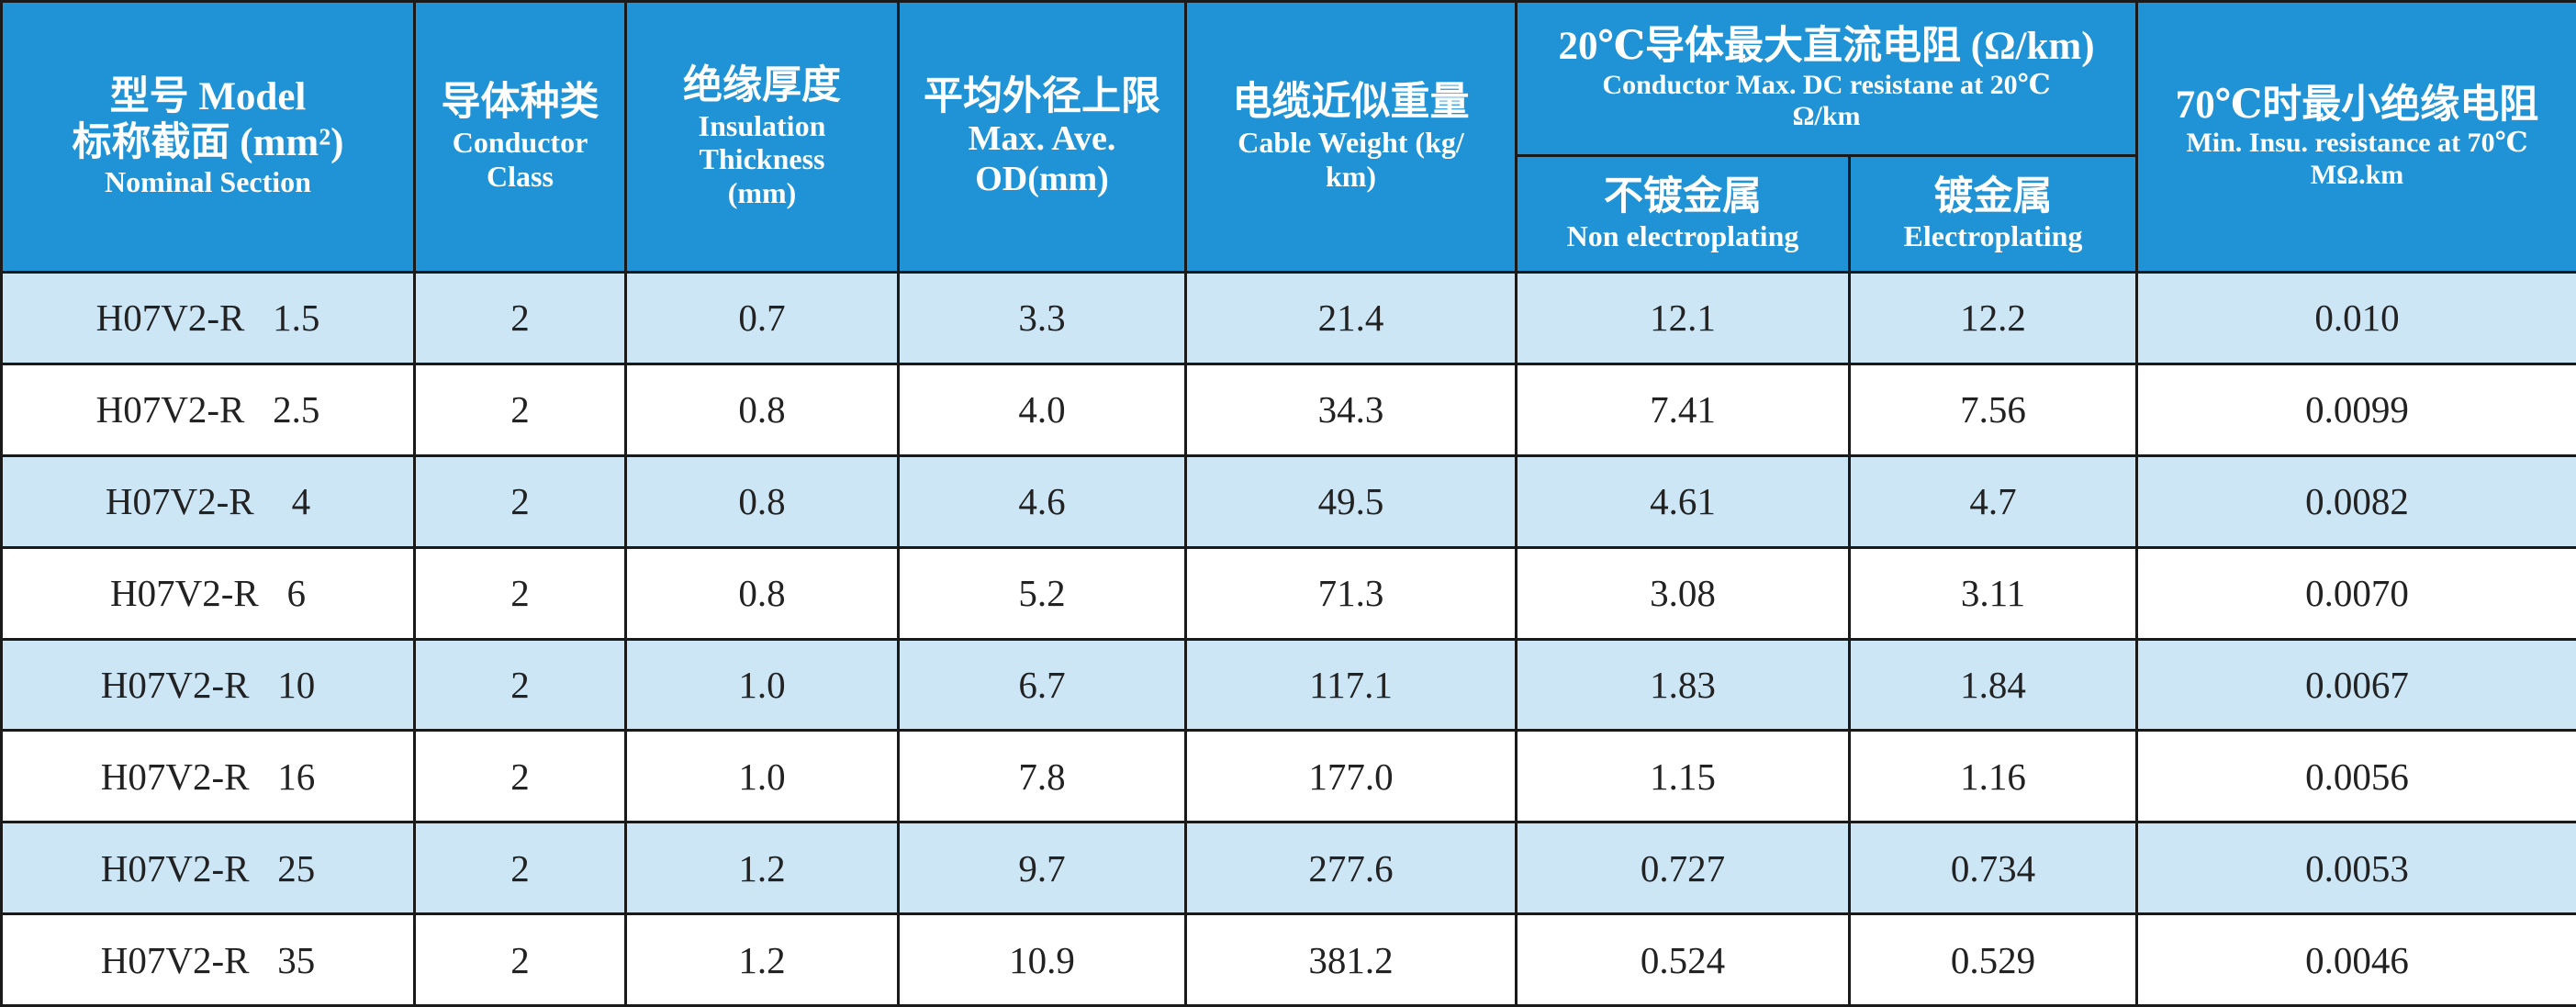 This screenshot has width=2576, height=1007. I want to click on header-model-cn-1: 型号 Model, so click(208, 97).